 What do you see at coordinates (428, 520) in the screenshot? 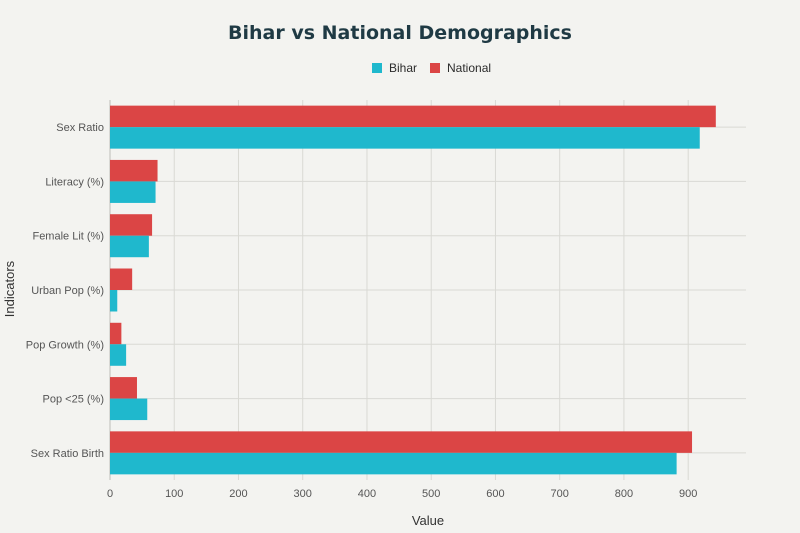
I see `x-axis-title: Value` at bounding box center [428, 520].